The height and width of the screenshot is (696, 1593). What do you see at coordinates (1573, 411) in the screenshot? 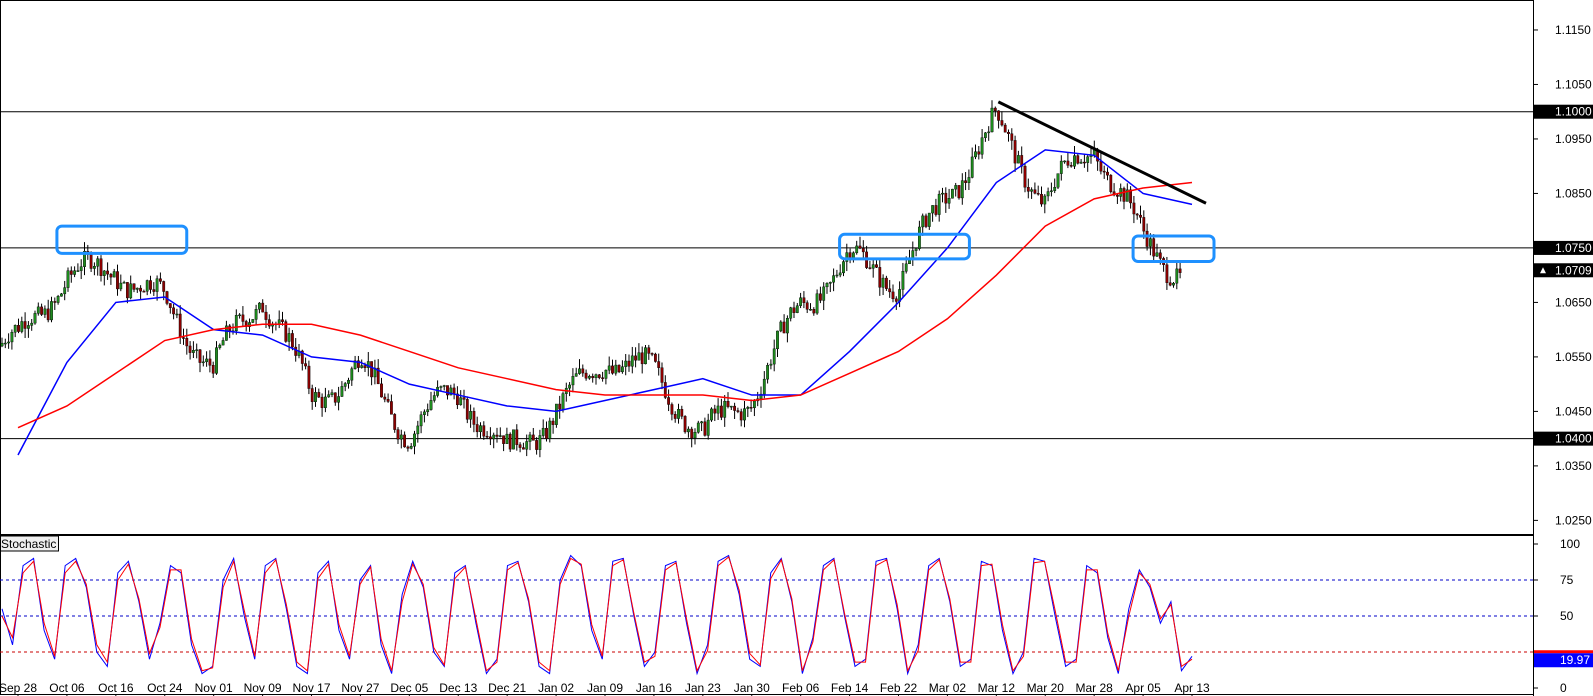
I see `price-tick-label: 1.0450` at bounding box center [1573, 411].